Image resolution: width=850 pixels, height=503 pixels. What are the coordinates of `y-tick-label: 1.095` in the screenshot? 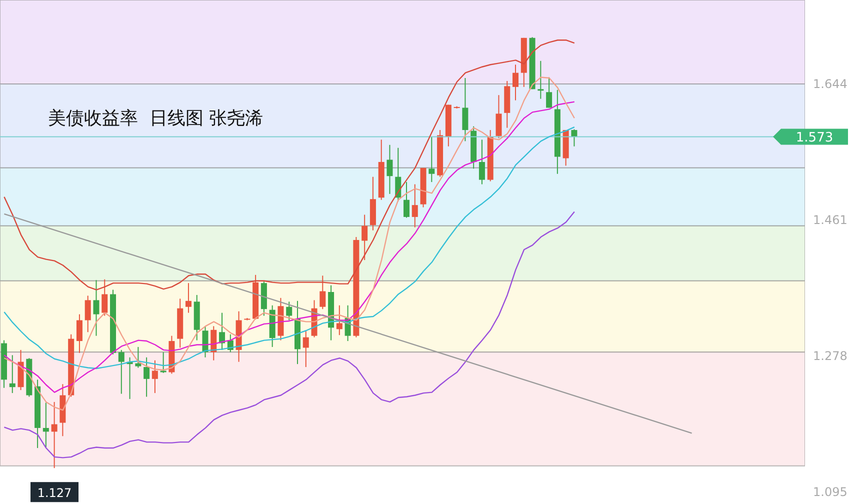 It's located at (830, 492).